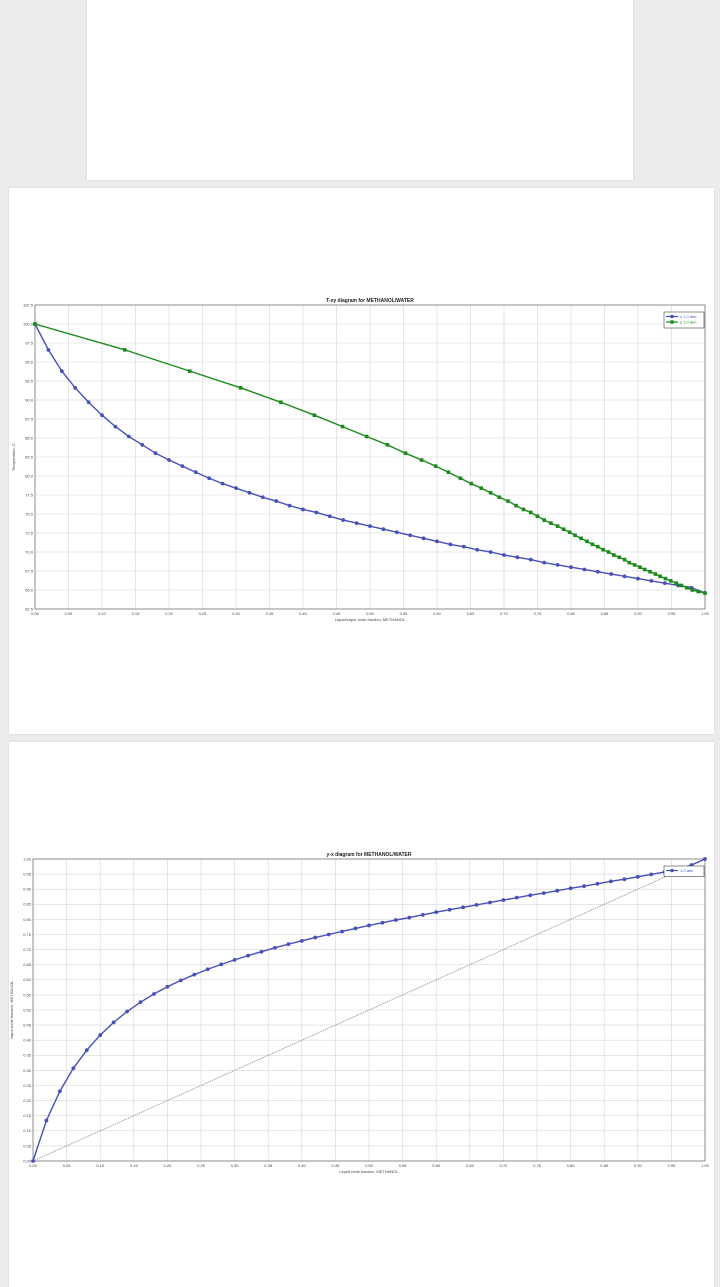 Image resolution: width=720 pixels, height=1287 pixels. Describe the element at coordinates (27, 964) in the screenshot. I see `y-tick-label: 0.65` at that location.